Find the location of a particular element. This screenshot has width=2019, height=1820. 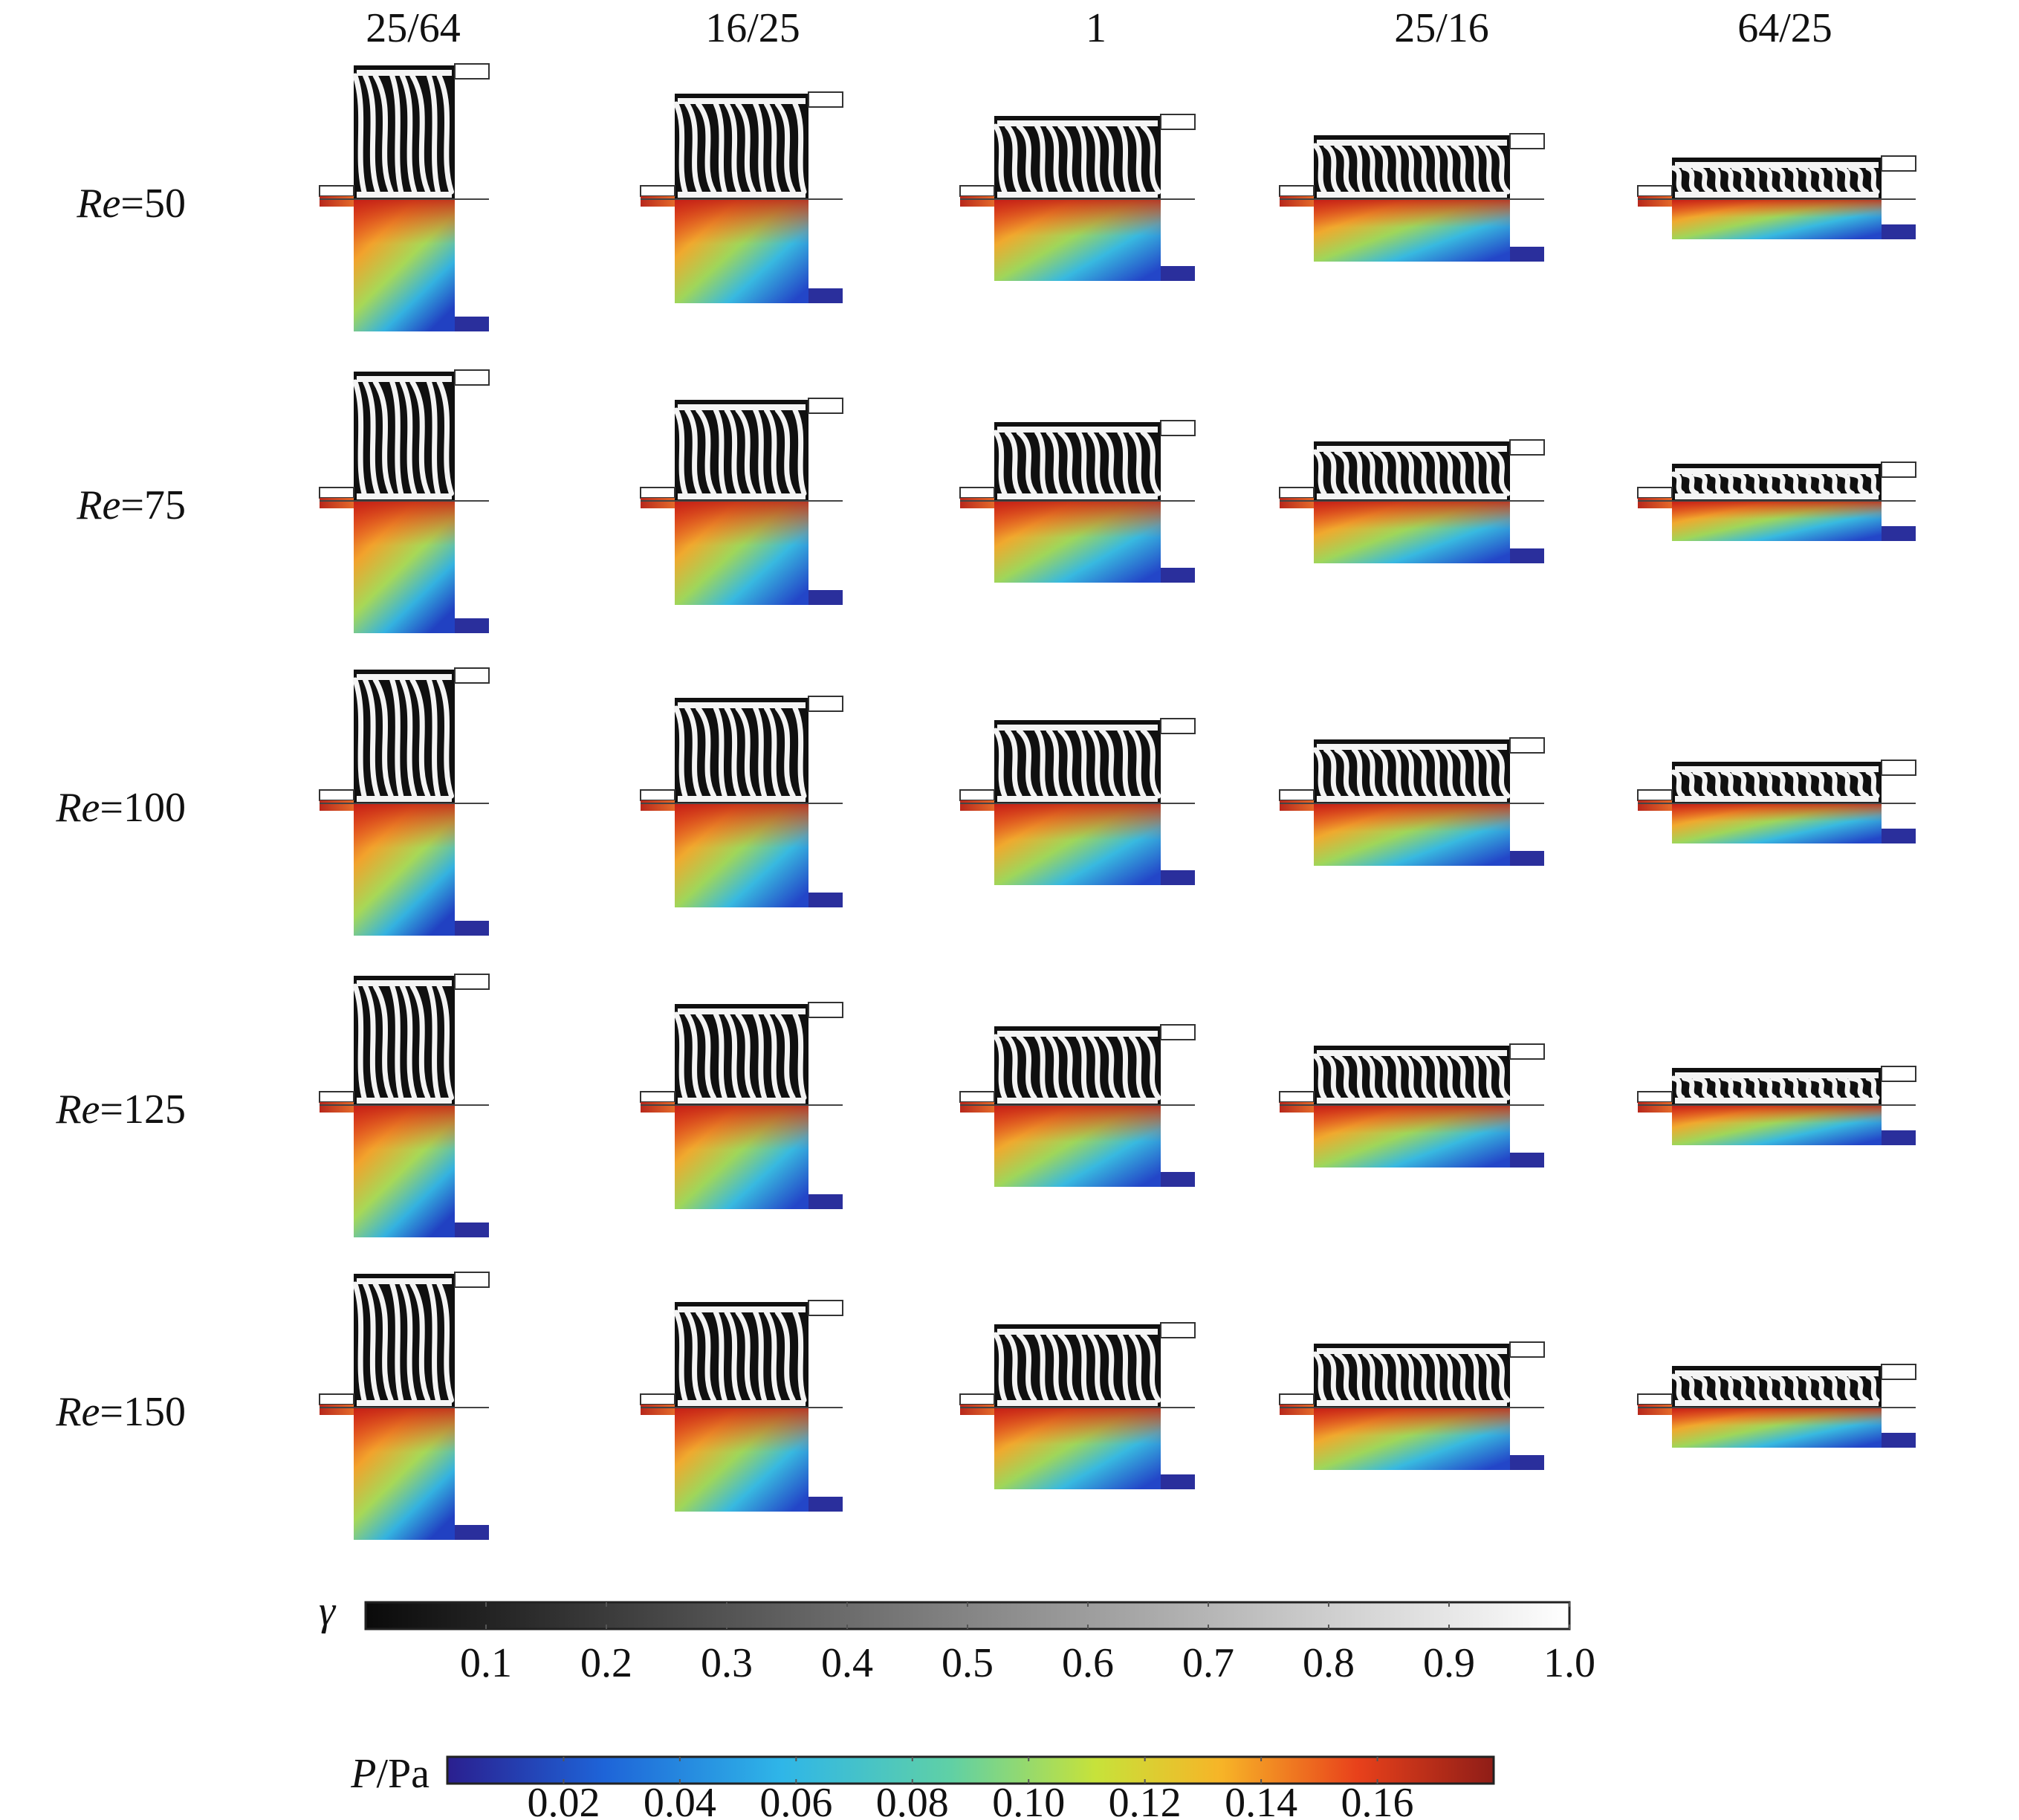

colorbar-tick-label: 0.7 is located at coordinates (1208, 1663).